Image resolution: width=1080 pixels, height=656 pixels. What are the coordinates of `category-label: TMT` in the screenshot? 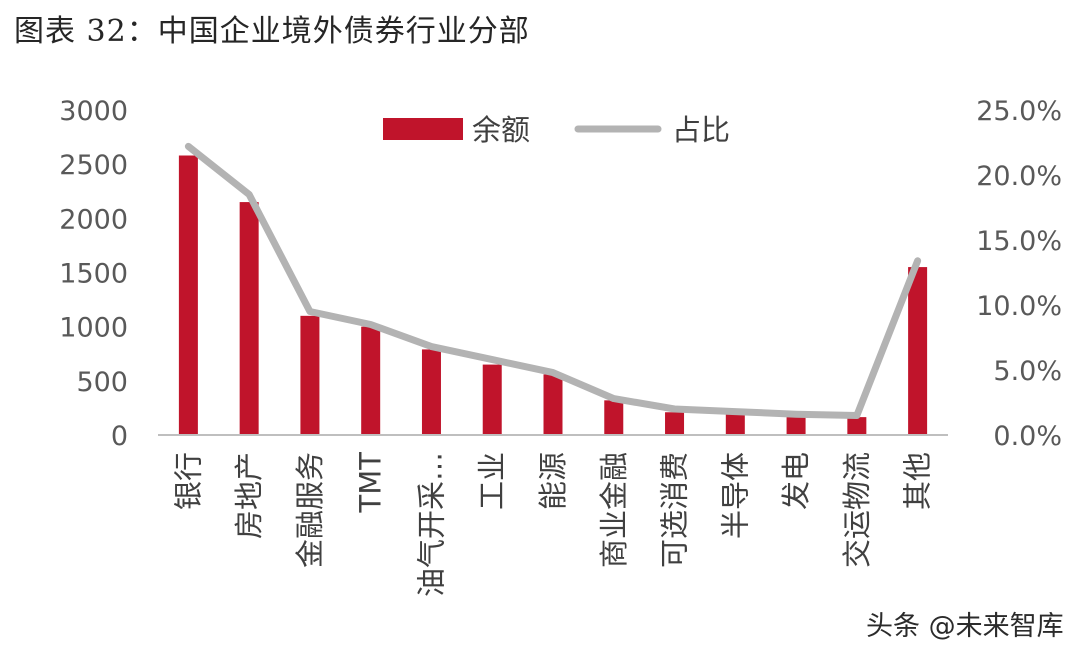 It's located at (371, 483).